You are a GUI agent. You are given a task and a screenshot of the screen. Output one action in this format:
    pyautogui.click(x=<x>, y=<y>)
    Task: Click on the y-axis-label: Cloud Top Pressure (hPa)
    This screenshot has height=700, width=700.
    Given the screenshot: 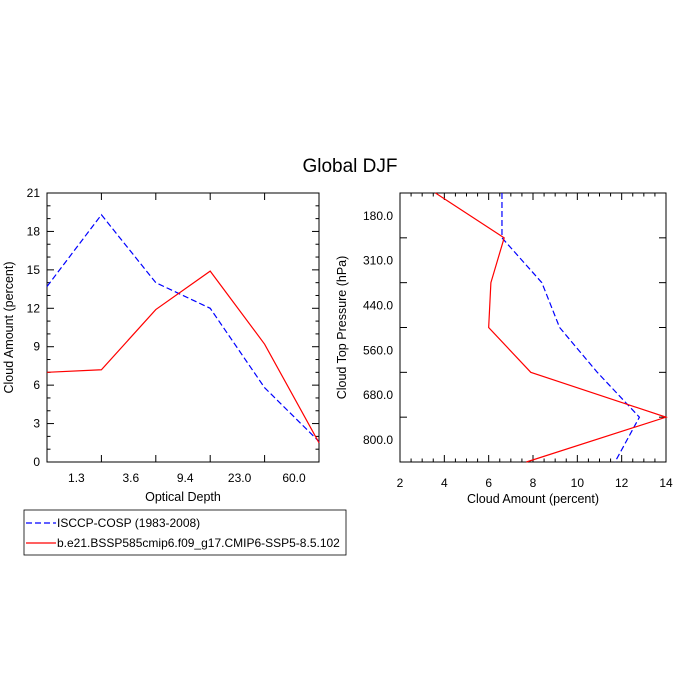 What is the action you would take?
    pyautogui.click(x=342, y=328)
    